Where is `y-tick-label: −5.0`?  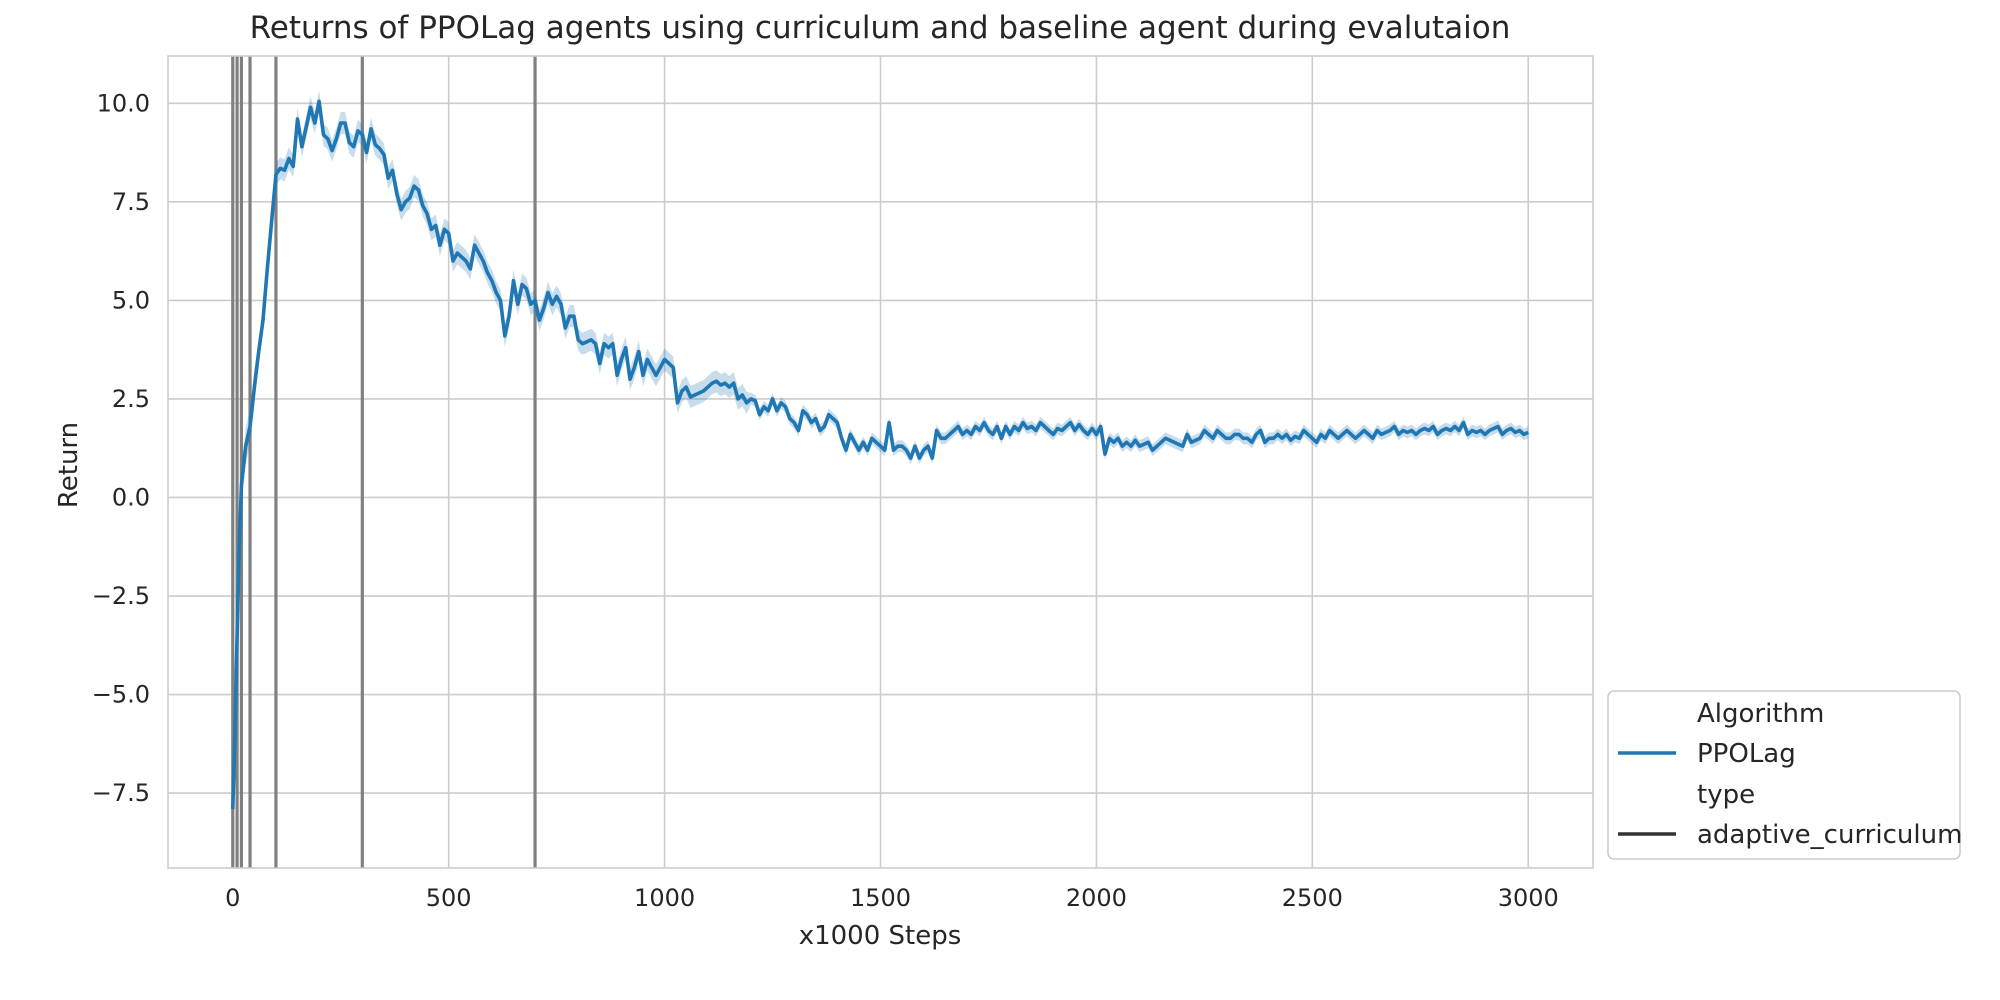 y-tick-label: −5.0 is located at coordinates (121, 695).